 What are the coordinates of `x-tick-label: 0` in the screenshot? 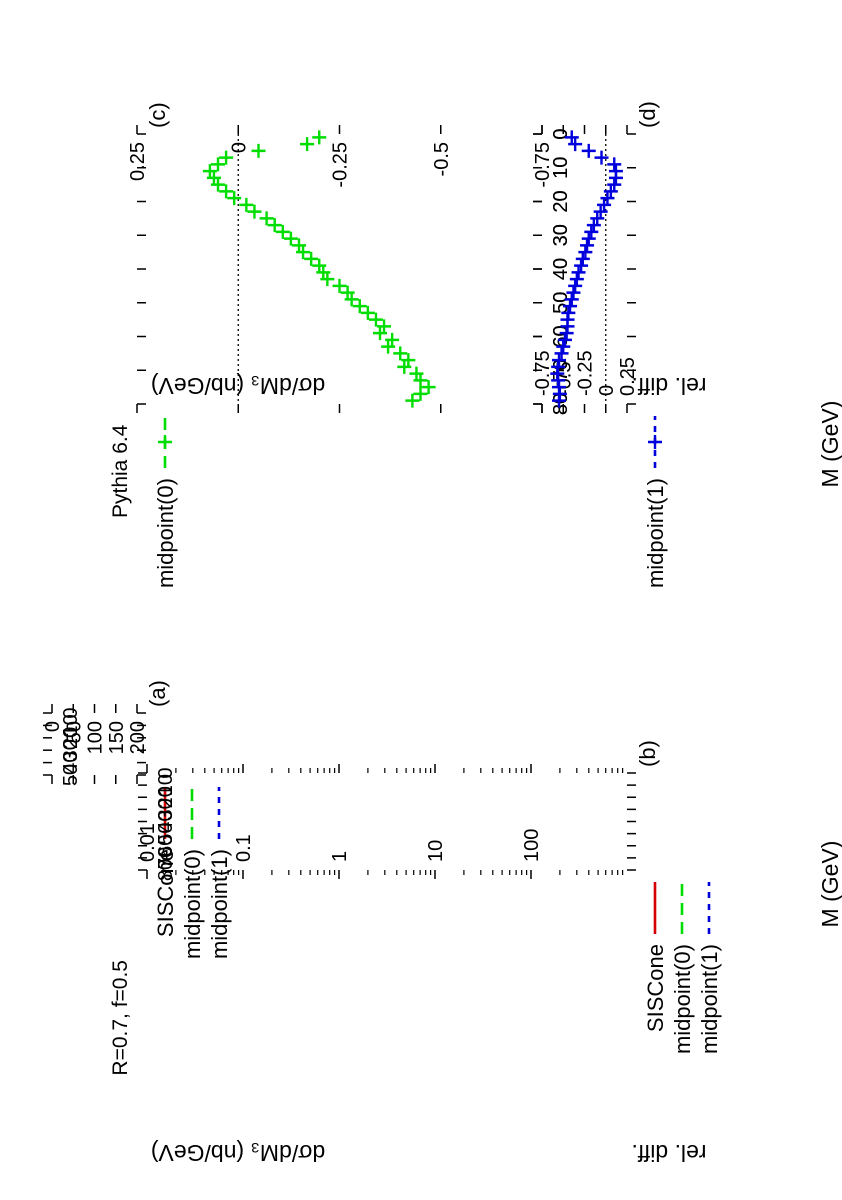 It's located at (561, 133).